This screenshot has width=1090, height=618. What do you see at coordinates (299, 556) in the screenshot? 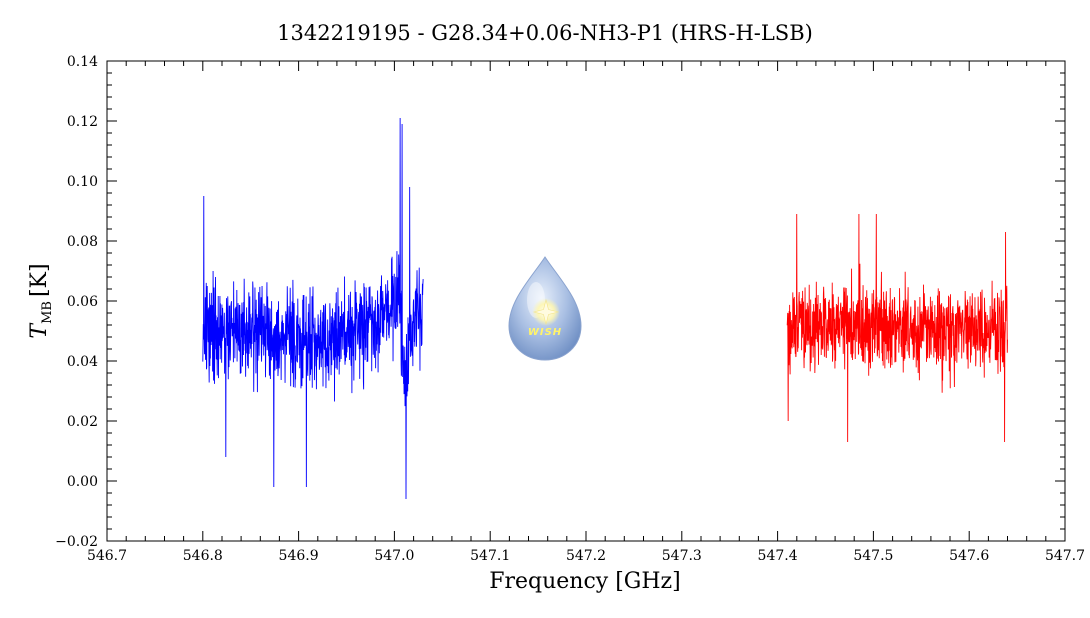
I see `x-tick-label: 546.9` at bounding box center [299, 556].